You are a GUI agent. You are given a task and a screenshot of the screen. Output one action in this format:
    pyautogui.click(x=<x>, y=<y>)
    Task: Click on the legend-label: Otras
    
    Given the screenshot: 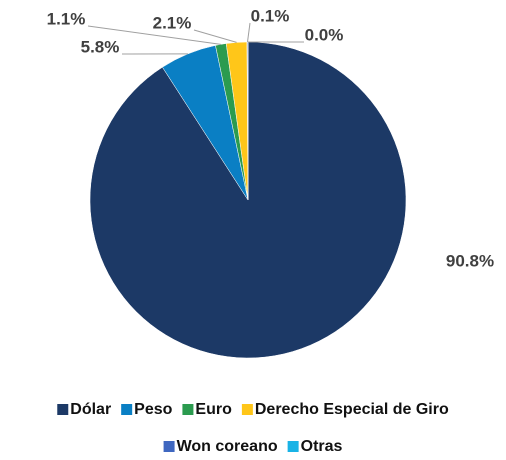 What is the action you would take?
    pyautogui.click(x=322, y=446)
    